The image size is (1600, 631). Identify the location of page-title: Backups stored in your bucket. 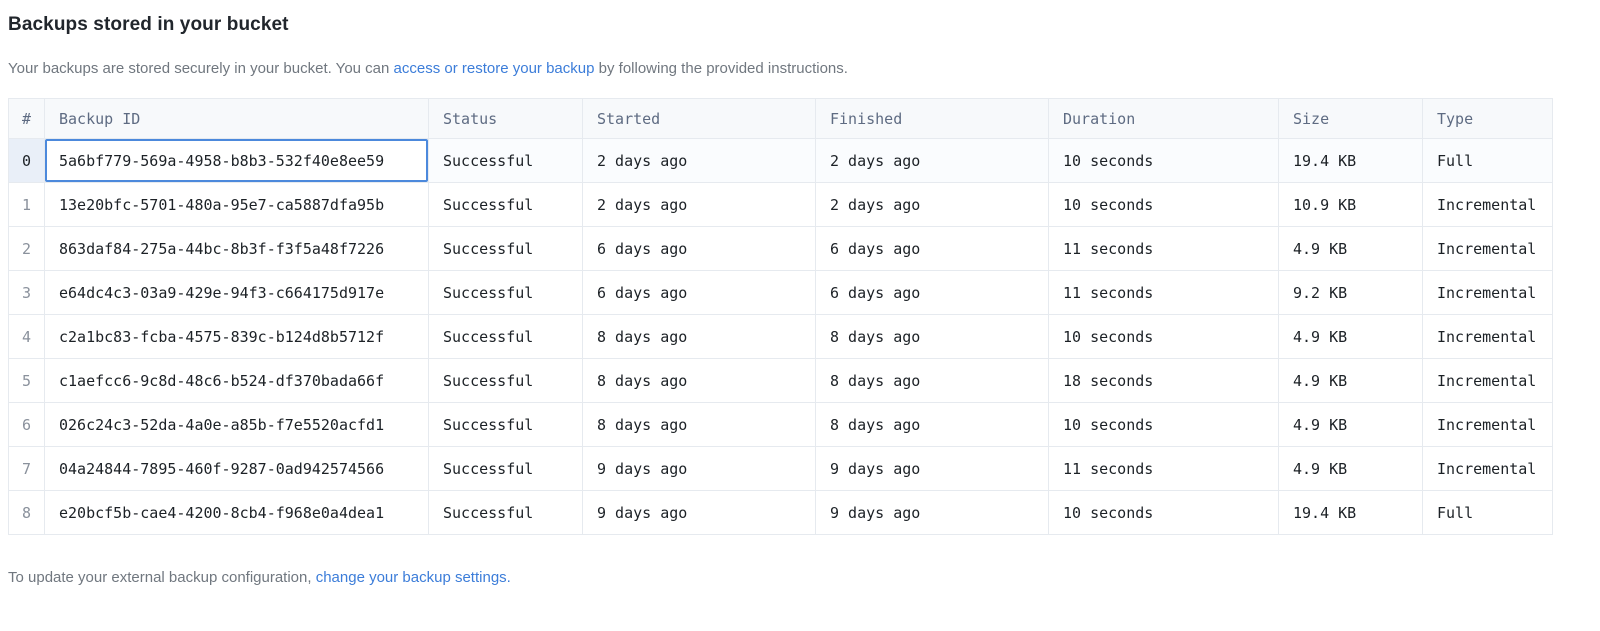
(148, 24).